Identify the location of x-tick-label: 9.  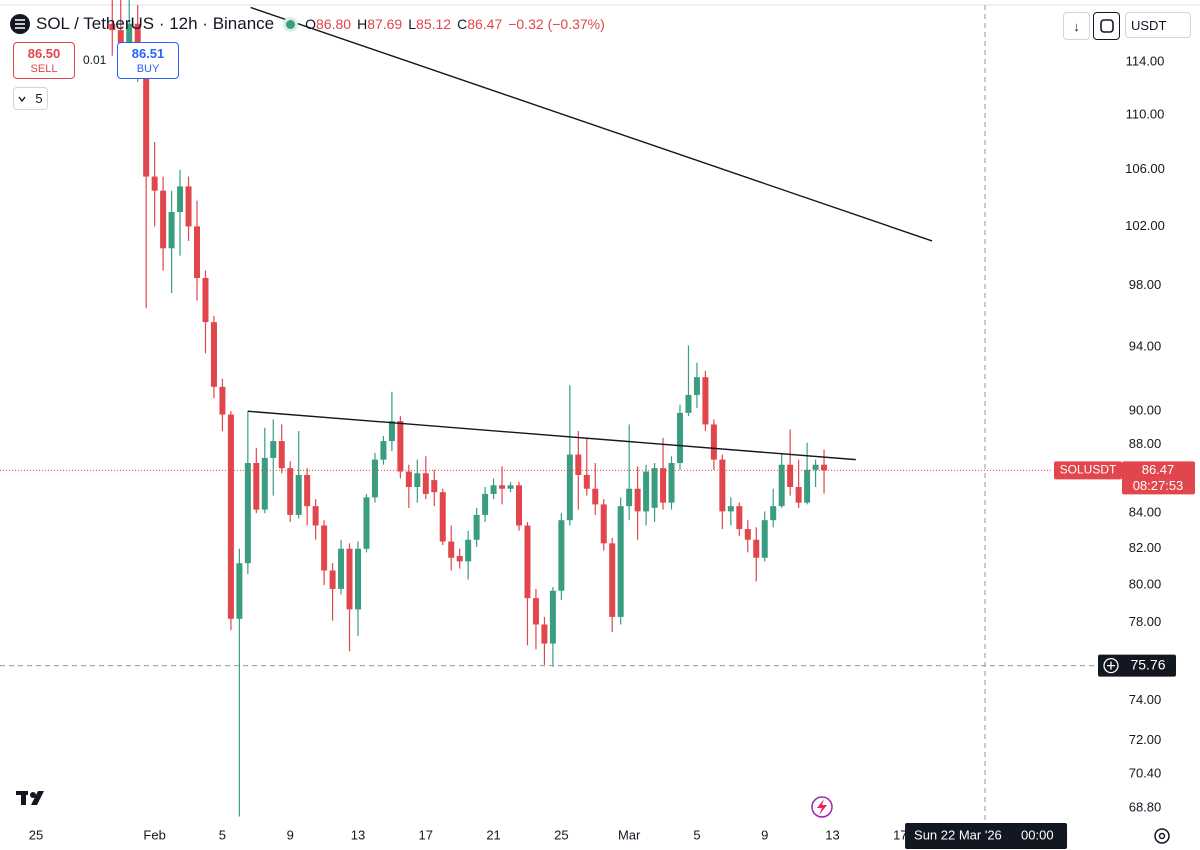
(764, 834).